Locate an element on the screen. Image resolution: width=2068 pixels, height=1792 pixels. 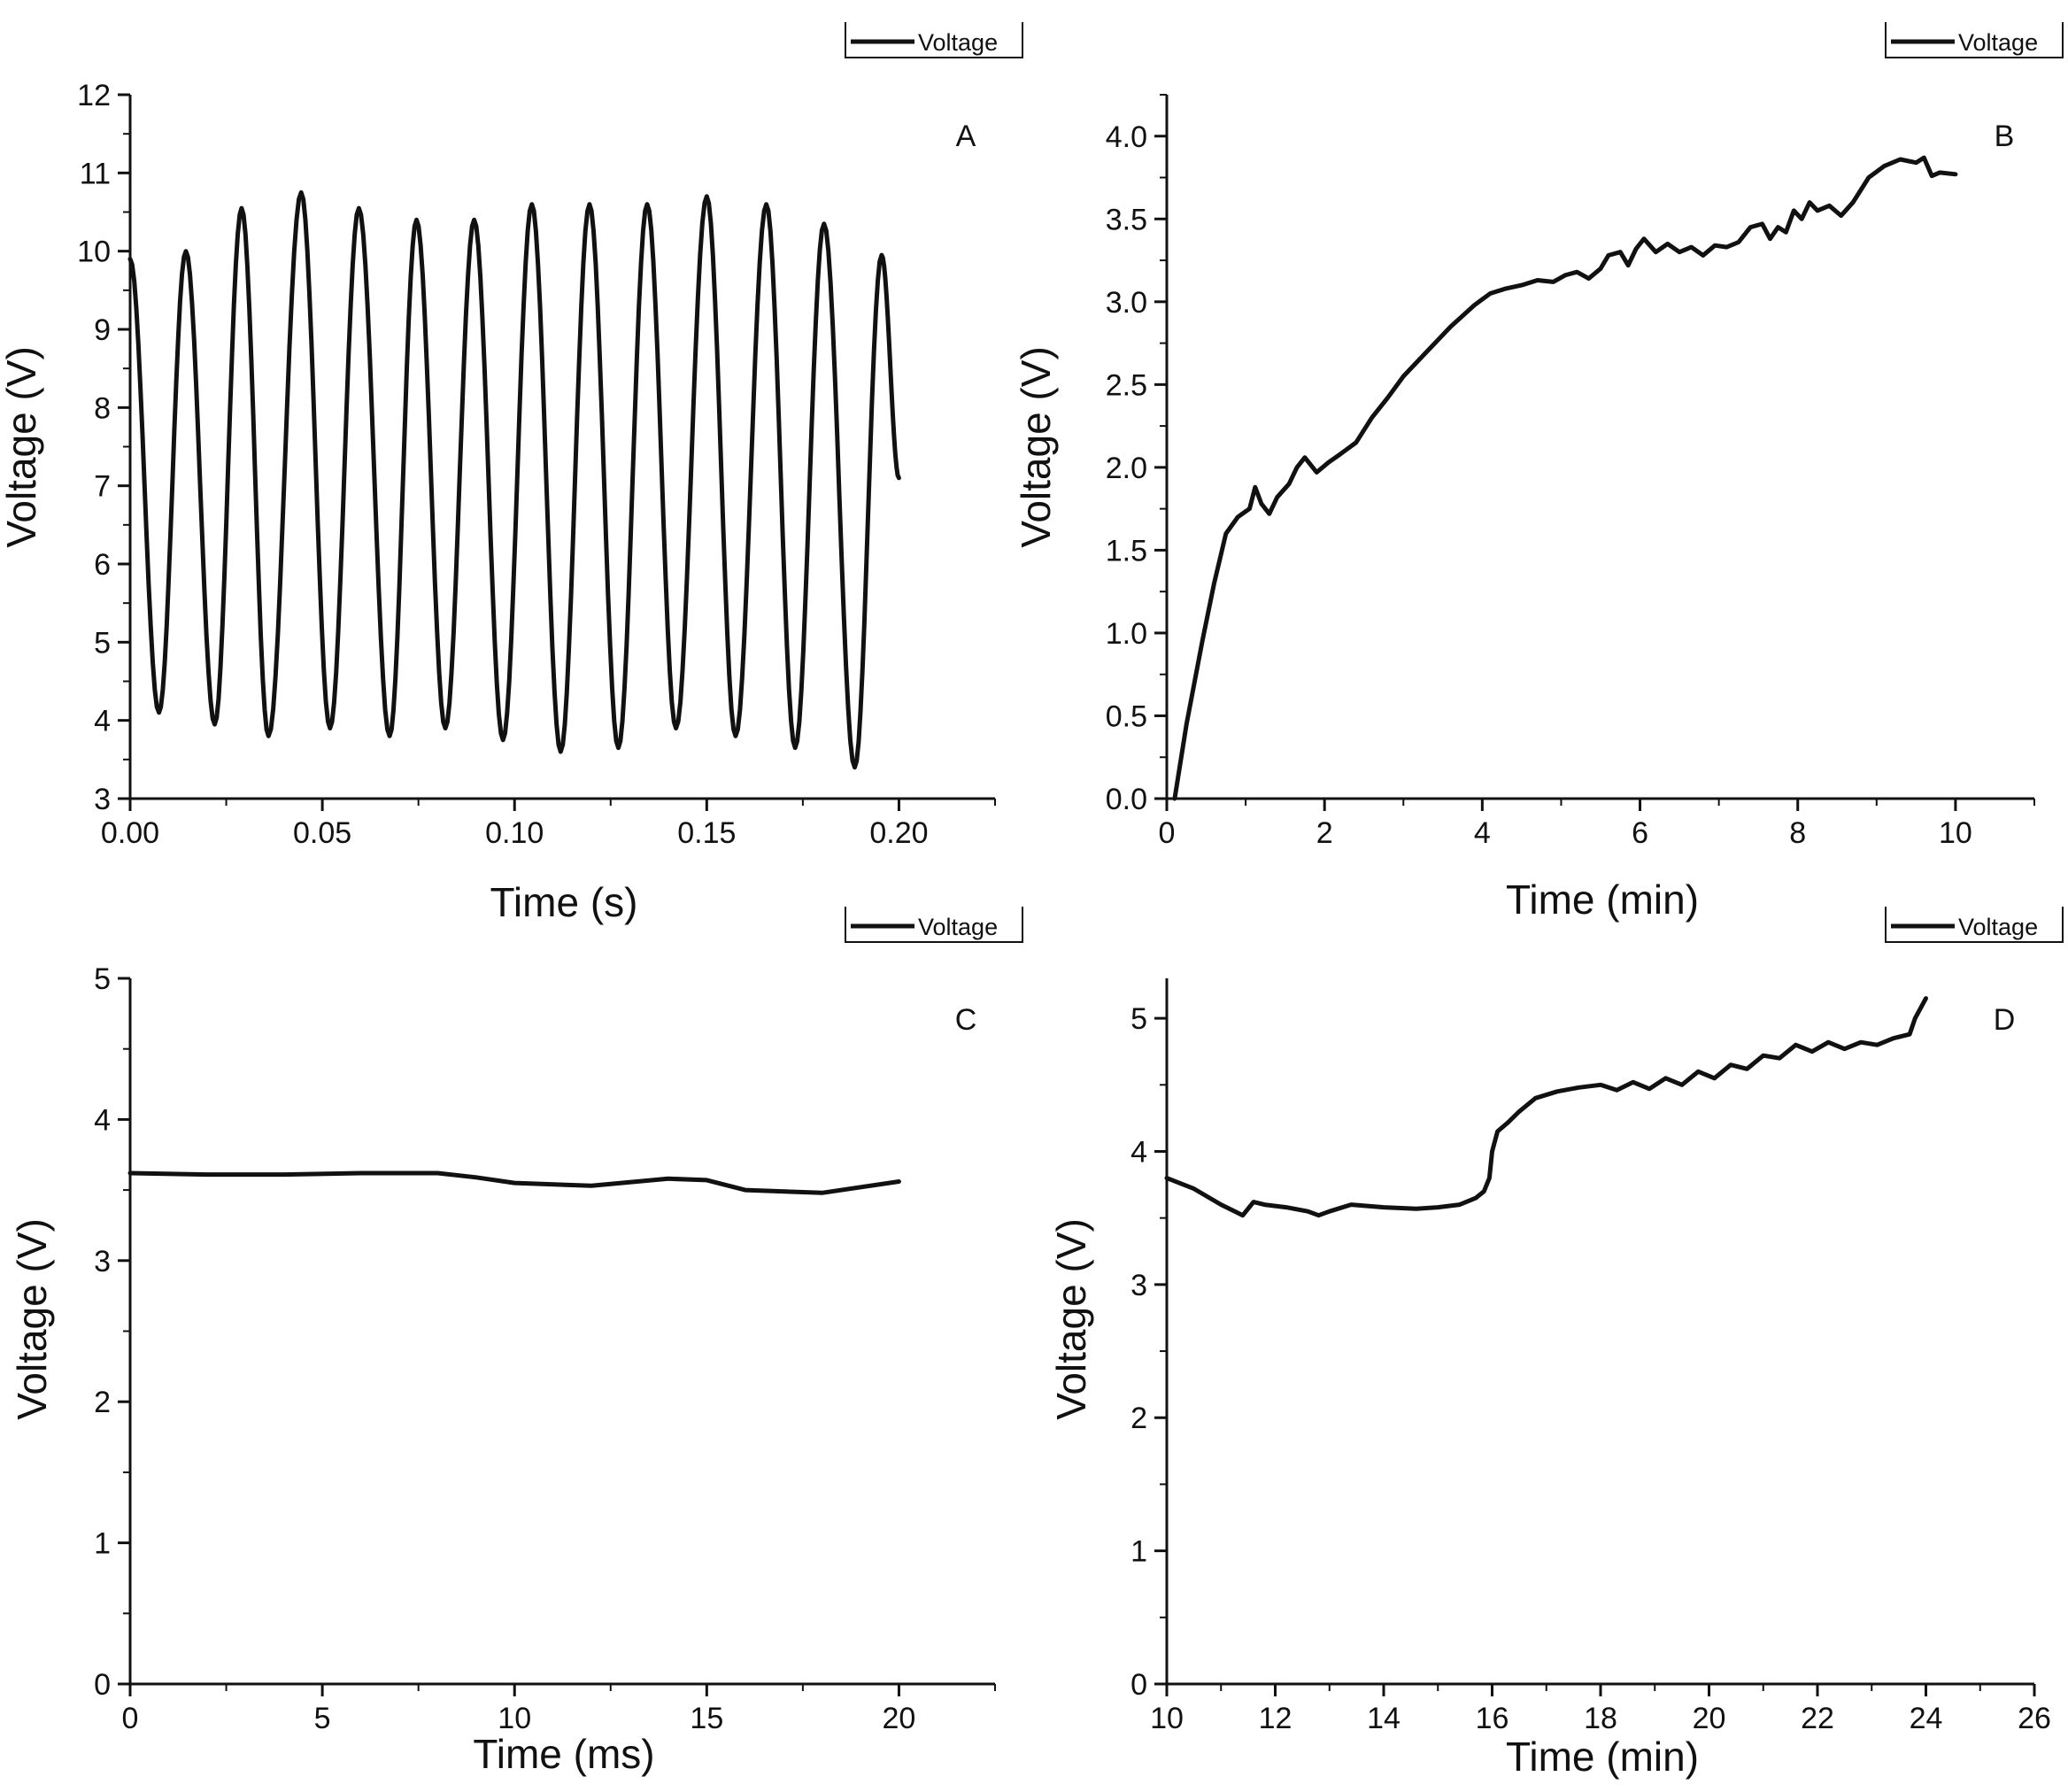
panel-label: D is located at coordinates (2005, 1020).